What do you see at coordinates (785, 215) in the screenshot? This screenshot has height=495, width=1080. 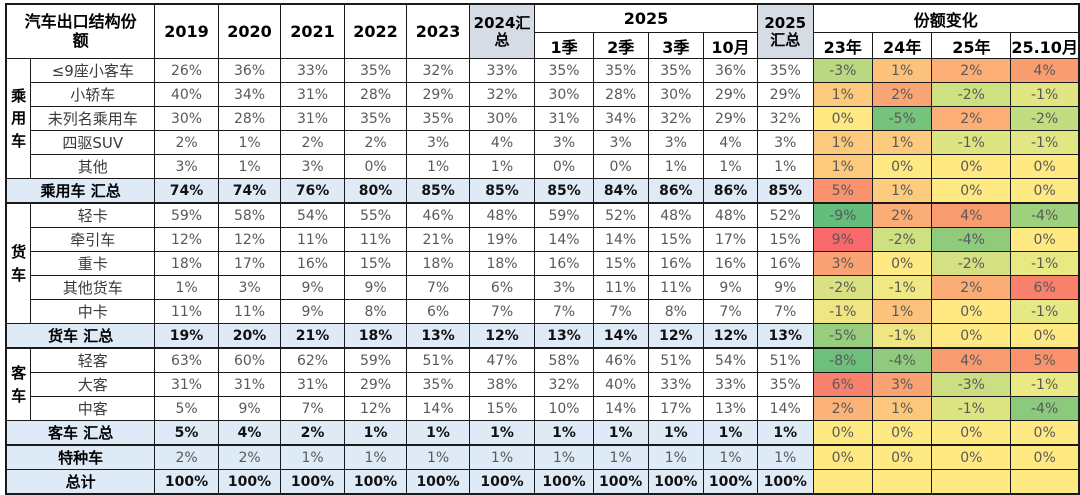 I see `value-cell: 52%` at bounding box center [785, 215].